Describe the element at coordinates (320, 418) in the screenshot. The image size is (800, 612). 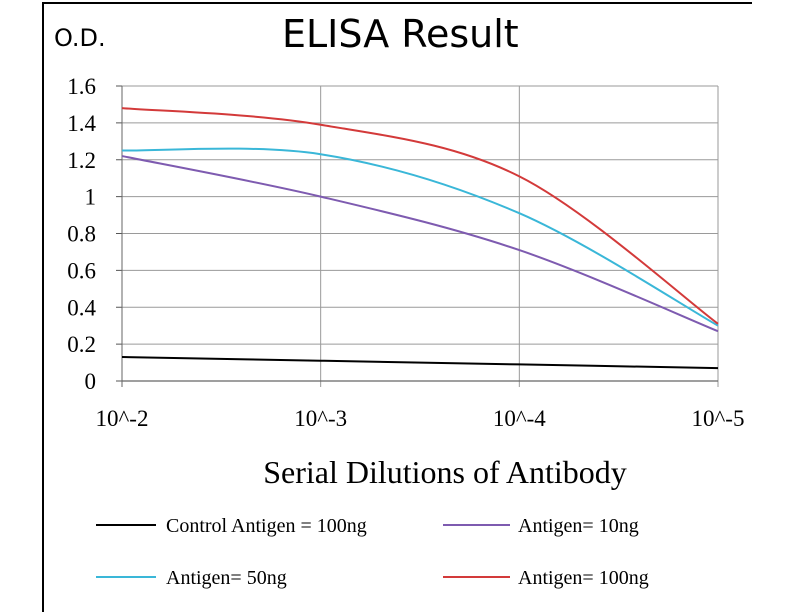
I see `x-tick-label: 10^-3` at that location.